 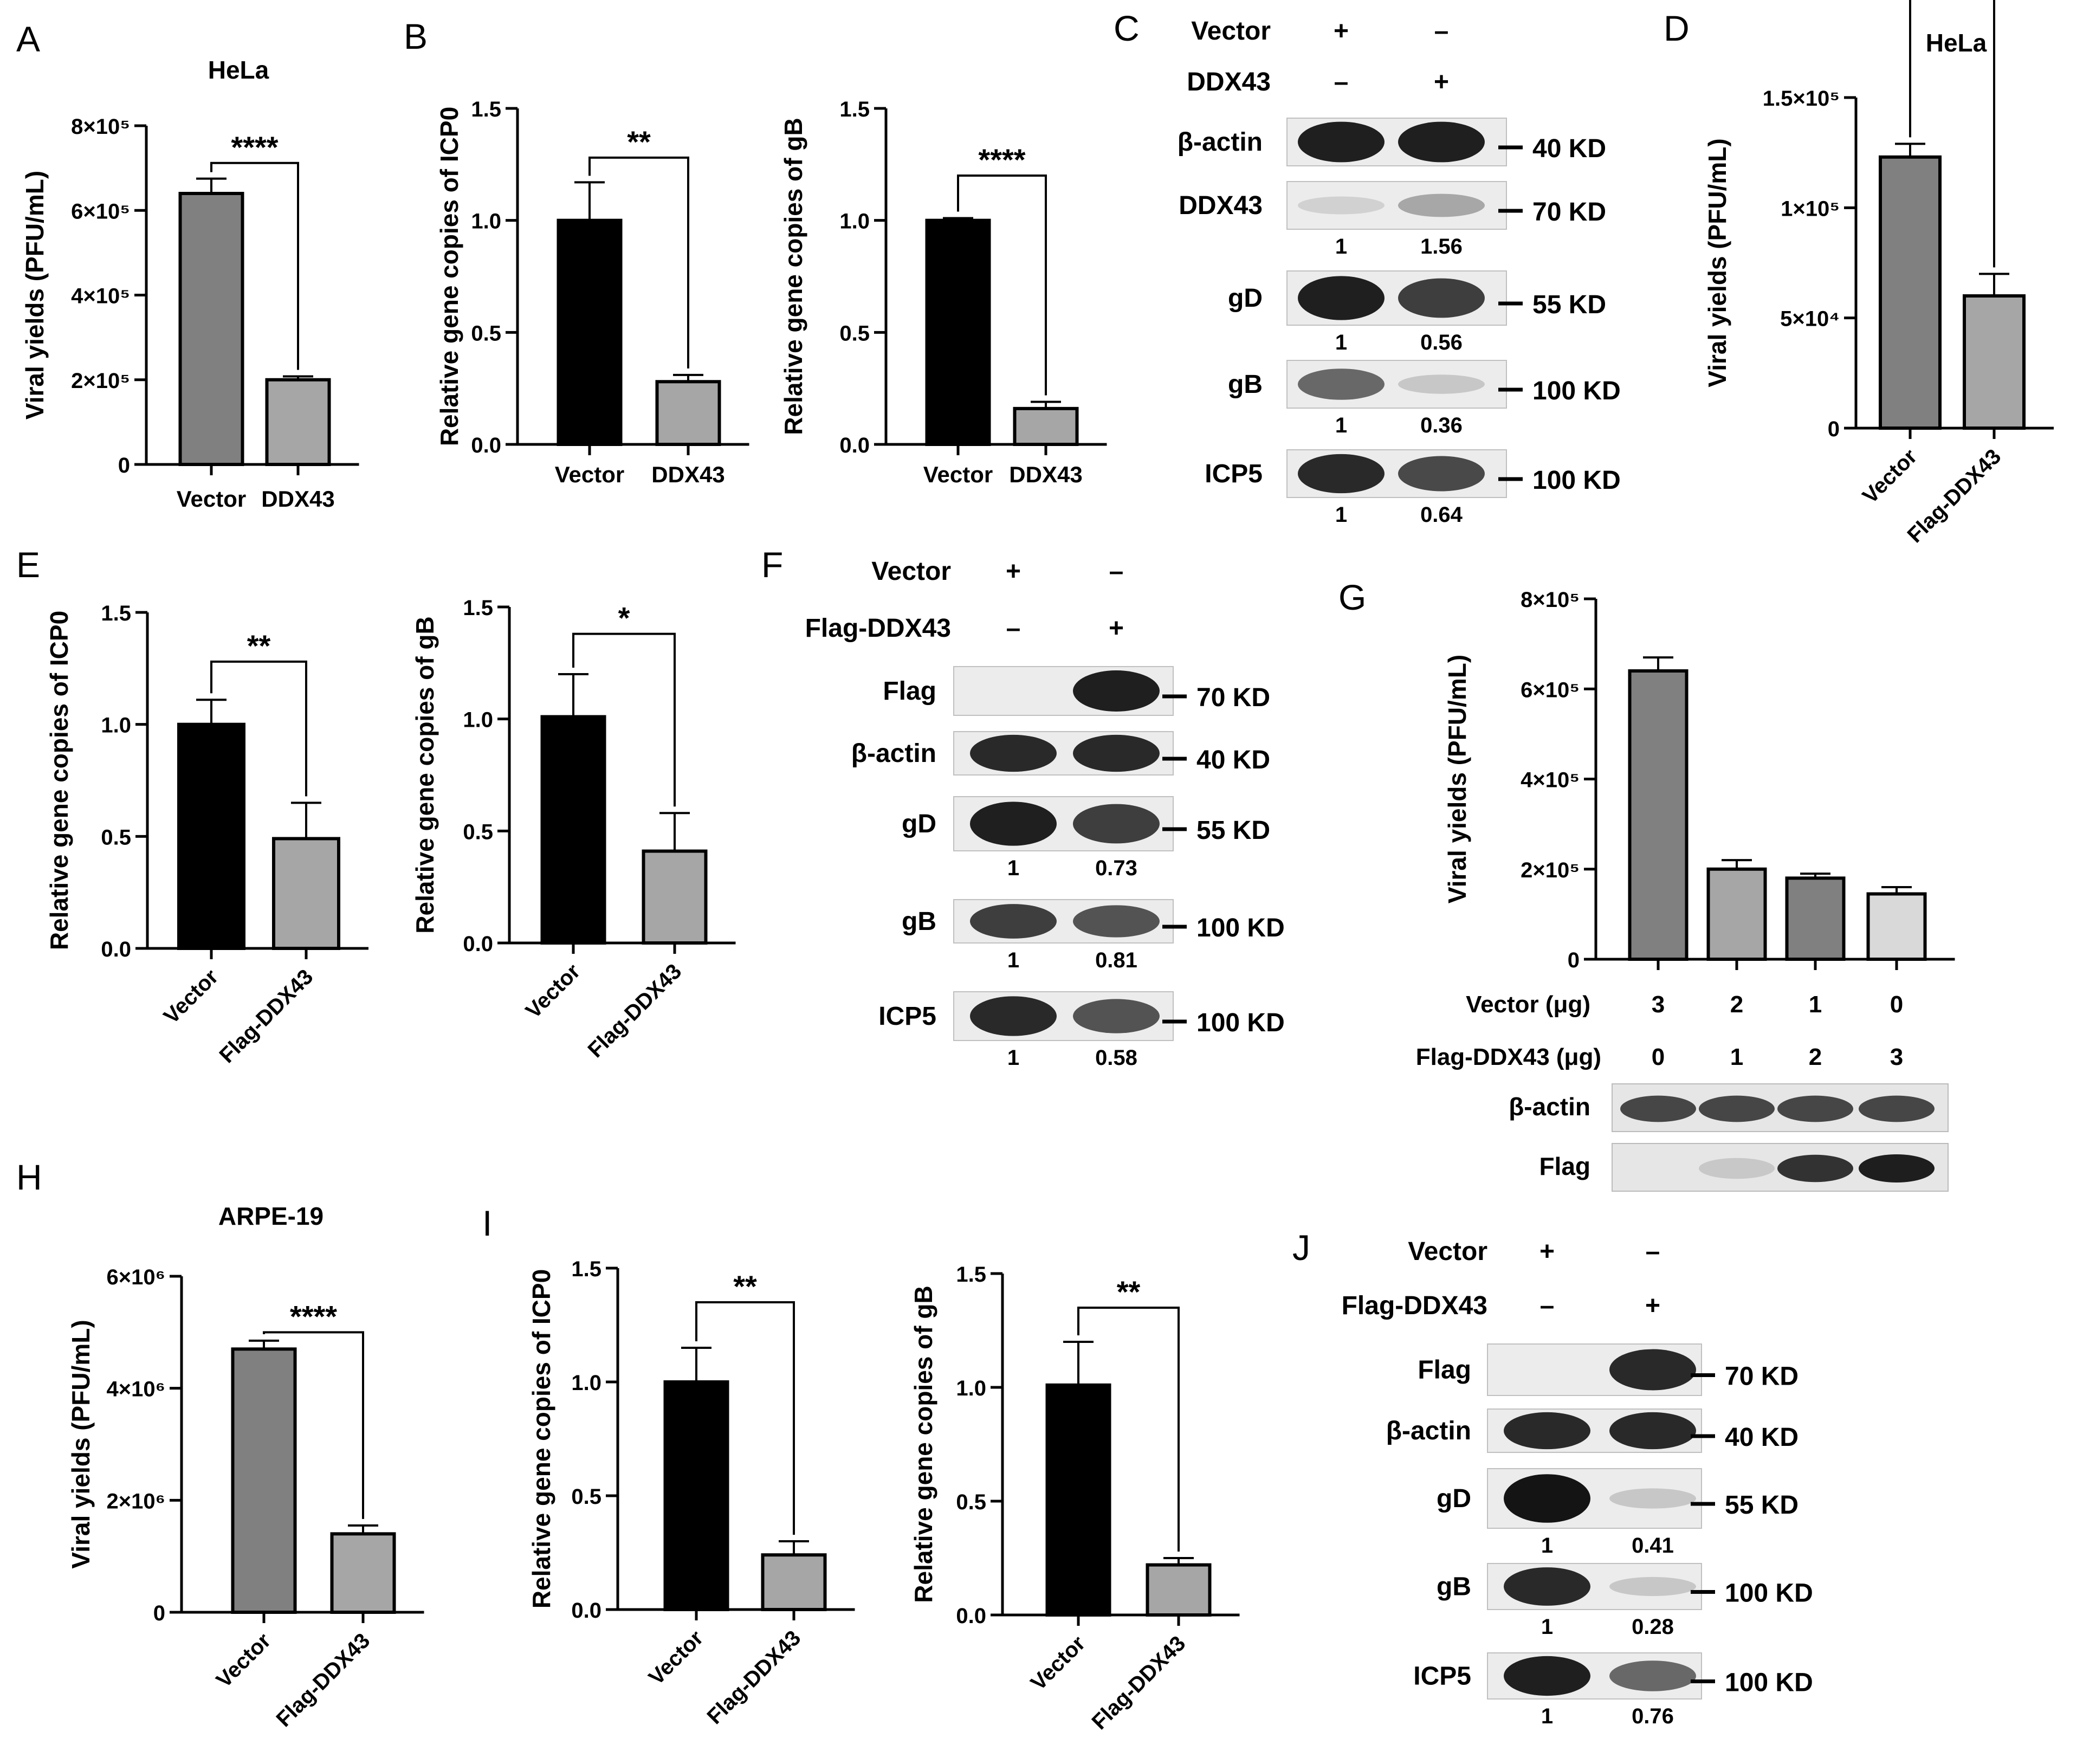 I want to click on blot-row-label: gD, so click(x=919, y=824).